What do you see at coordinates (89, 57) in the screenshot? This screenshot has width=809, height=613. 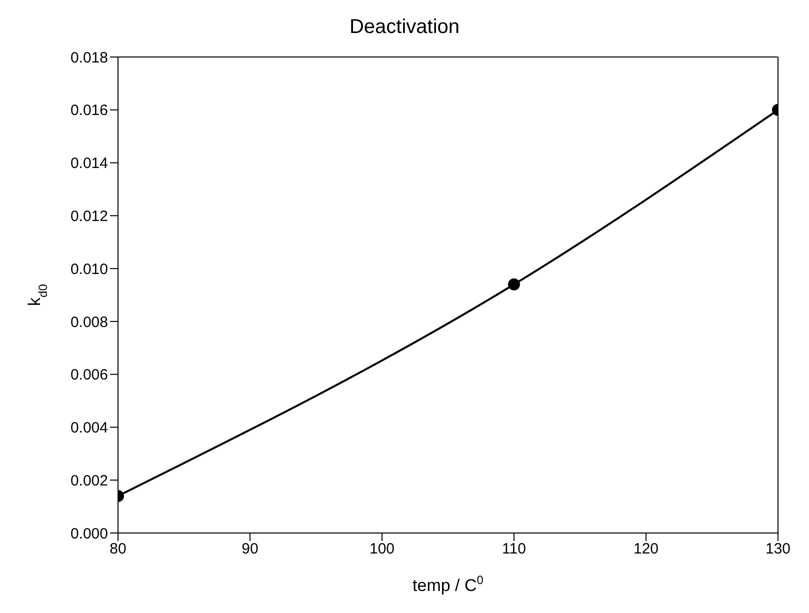 I see `y-tick-label: 0.018` at bounding box center [89, 57].